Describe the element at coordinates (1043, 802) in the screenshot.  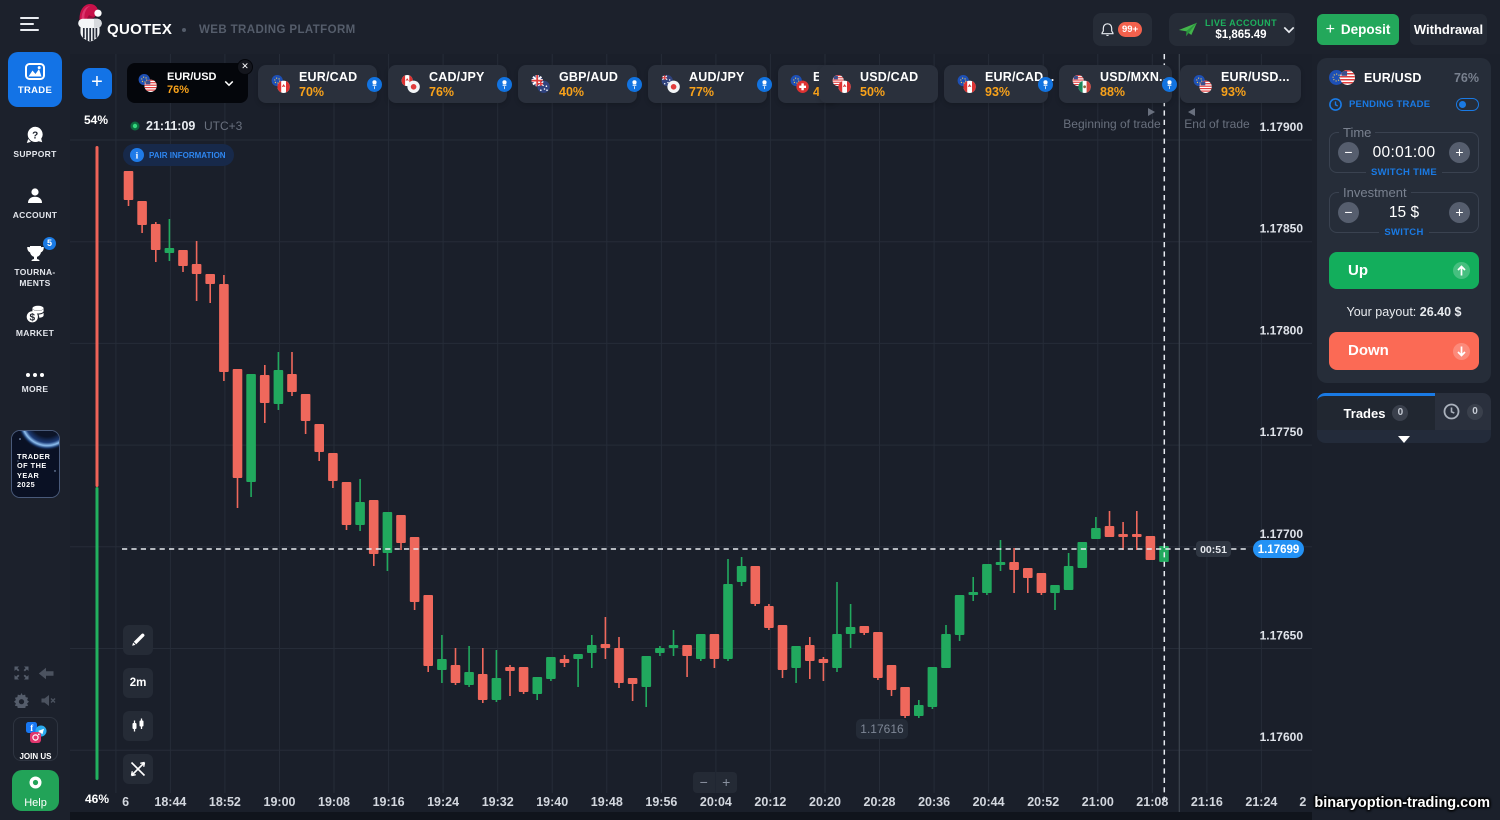
I see `svg-text: 20:52` at that location.